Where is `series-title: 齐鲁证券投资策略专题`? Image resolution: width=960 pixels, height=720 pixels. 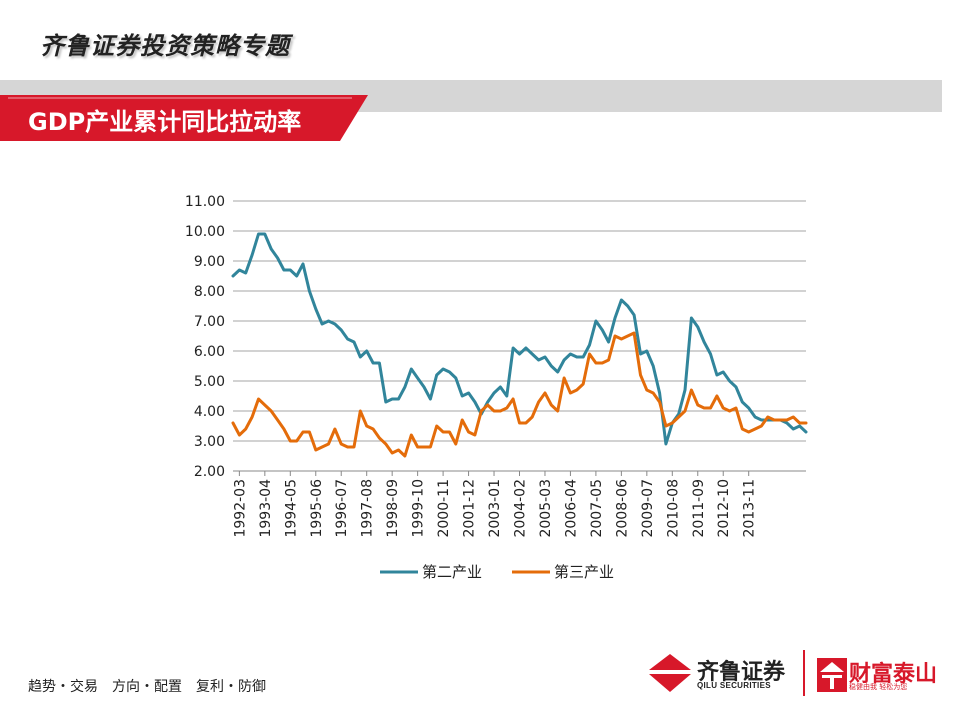
series-title: 齐鲁证券投资策略专题 is located at coordinates (165, 45).